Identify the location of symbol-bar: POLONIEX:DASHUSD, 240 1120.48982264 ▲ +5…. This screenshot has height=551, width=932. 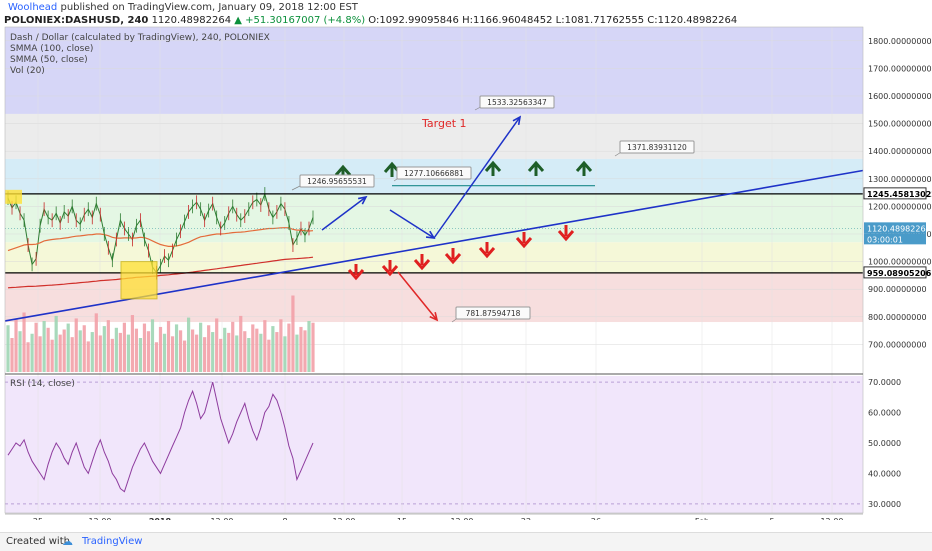
(370, 20).